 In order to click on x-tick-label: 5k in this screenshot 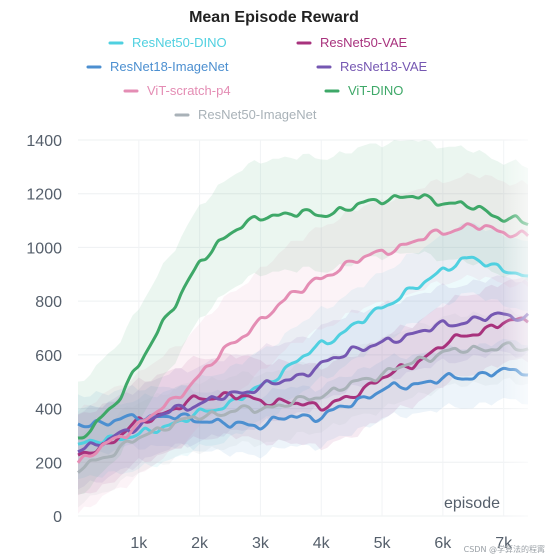, I will do `click(383, 543)`.